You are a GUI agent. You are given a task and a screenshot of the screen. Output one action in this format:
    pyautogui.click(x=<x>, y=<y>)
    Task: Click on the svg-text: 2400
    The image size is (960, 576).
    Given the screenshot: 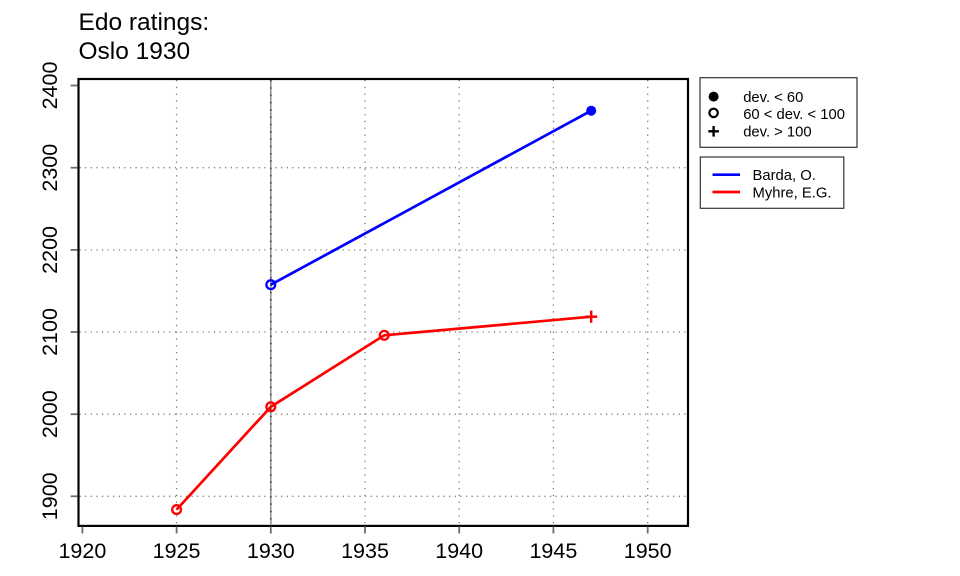 What is the action you would take?
    pyautogui.click(x=50, y=86)
    